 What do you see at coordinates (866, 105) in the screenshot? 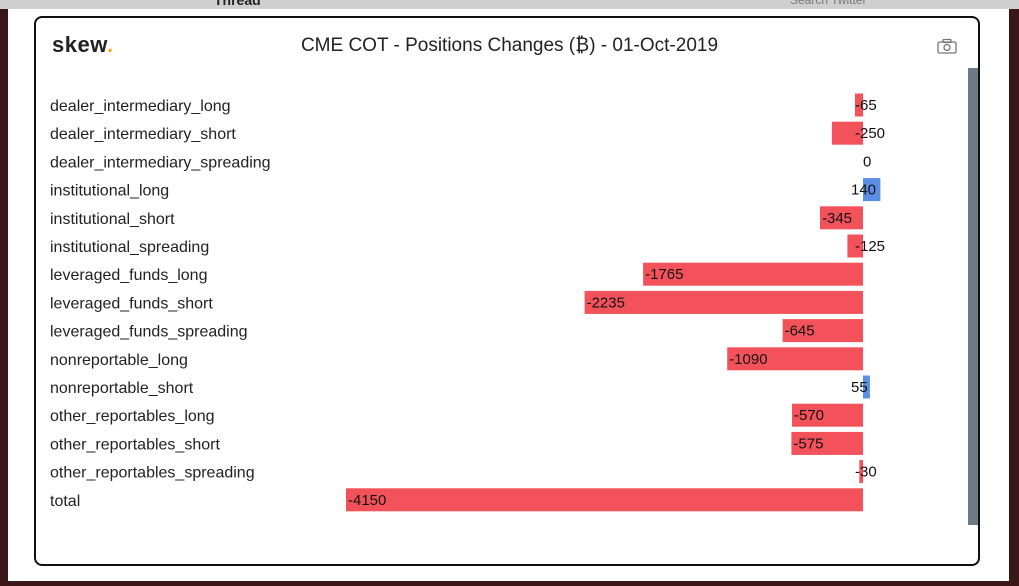
I see `data-label: -65` at bounding box center [866, 105].